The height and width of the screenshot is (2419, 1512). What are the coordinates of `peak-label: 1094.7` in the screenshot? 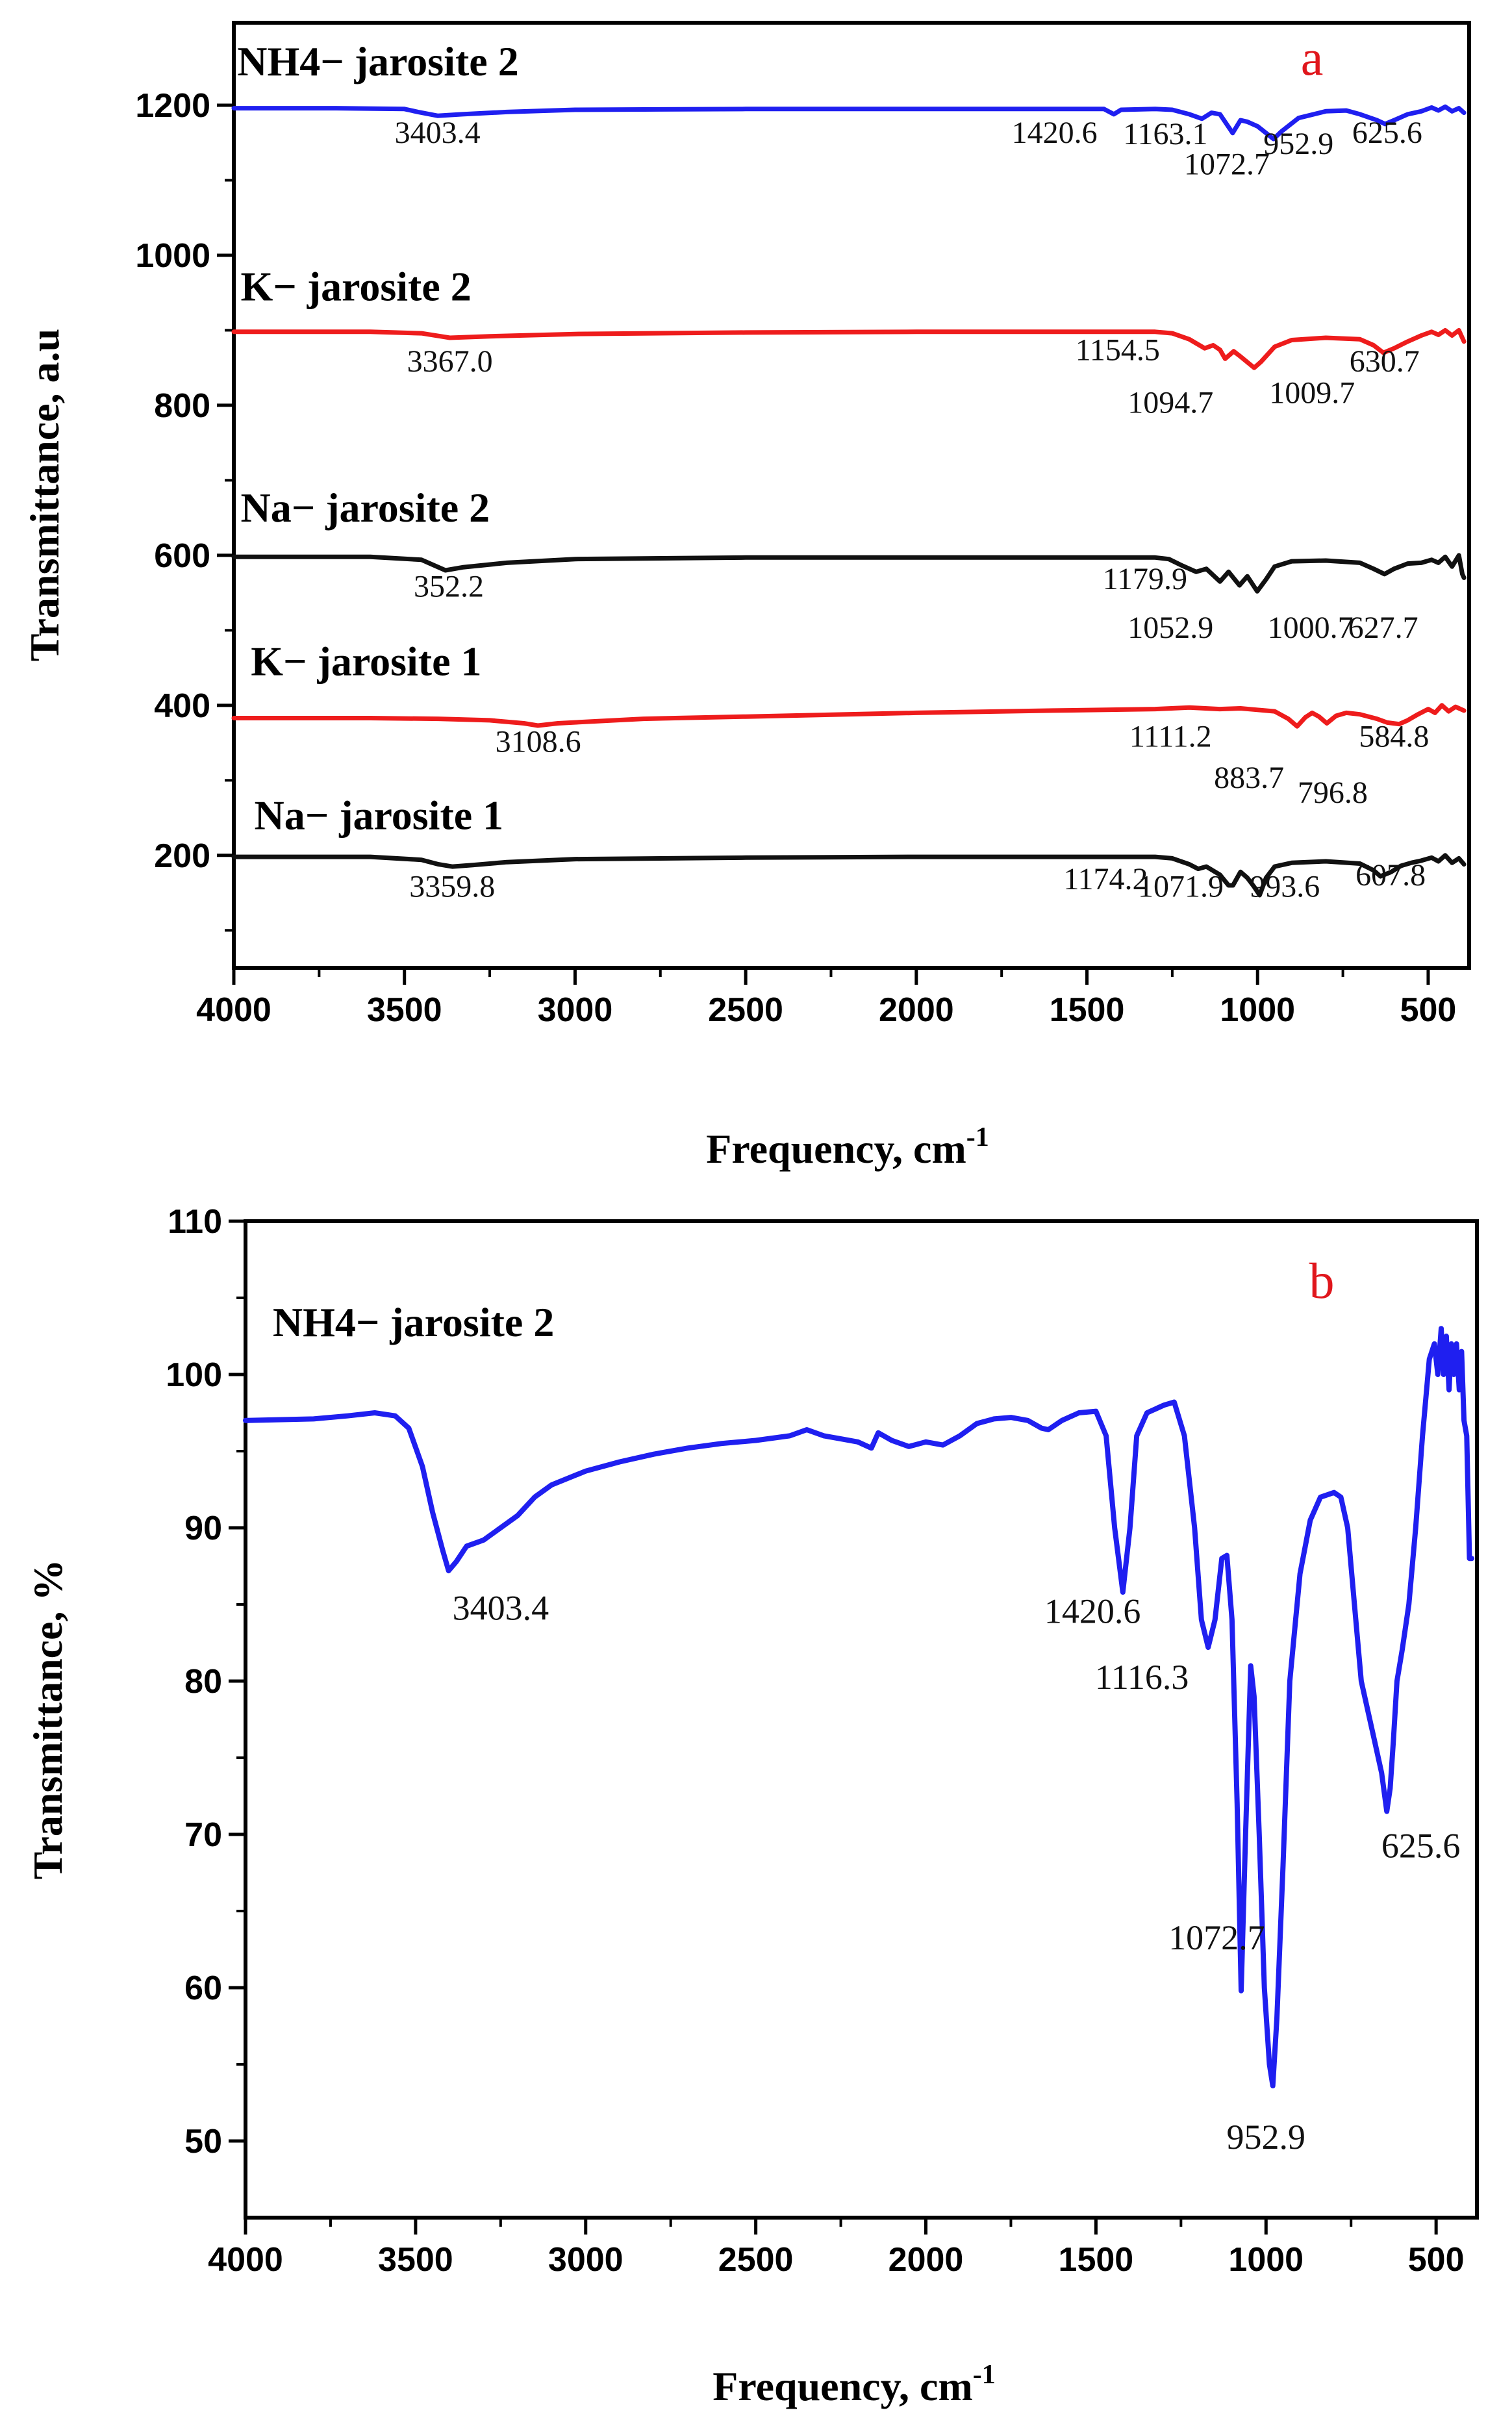 It's located at (1170, 402).